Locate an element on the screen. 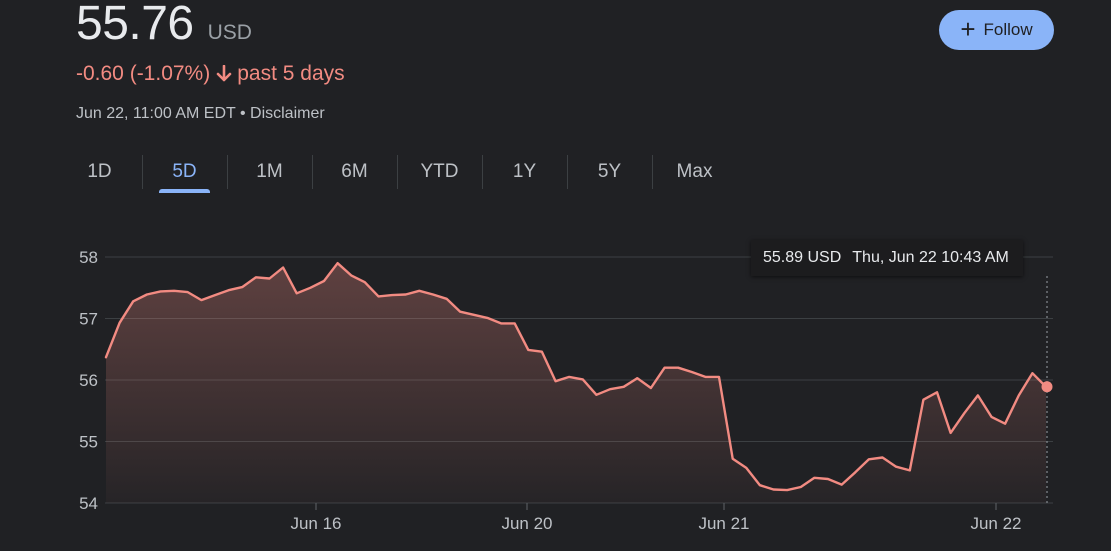  tab-1m: 1M is located at coordinates (269, 172).